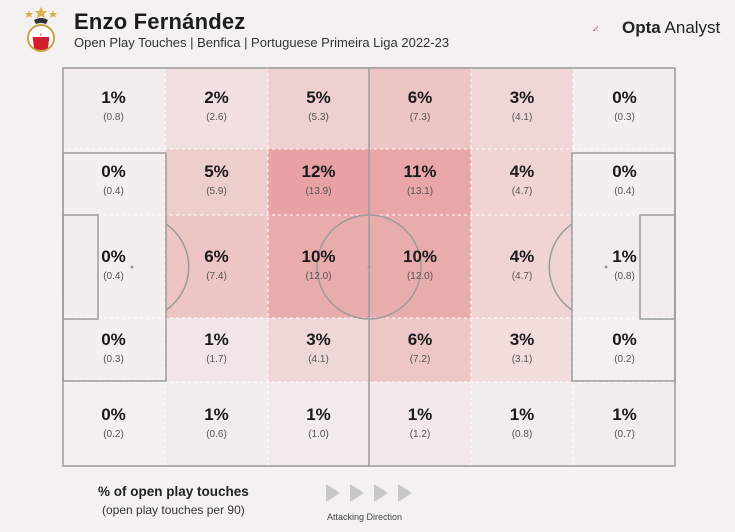  Describe the element at coordinates (641, 27) in the screenshot. I see `brand-name-bold: Opta` at that location.